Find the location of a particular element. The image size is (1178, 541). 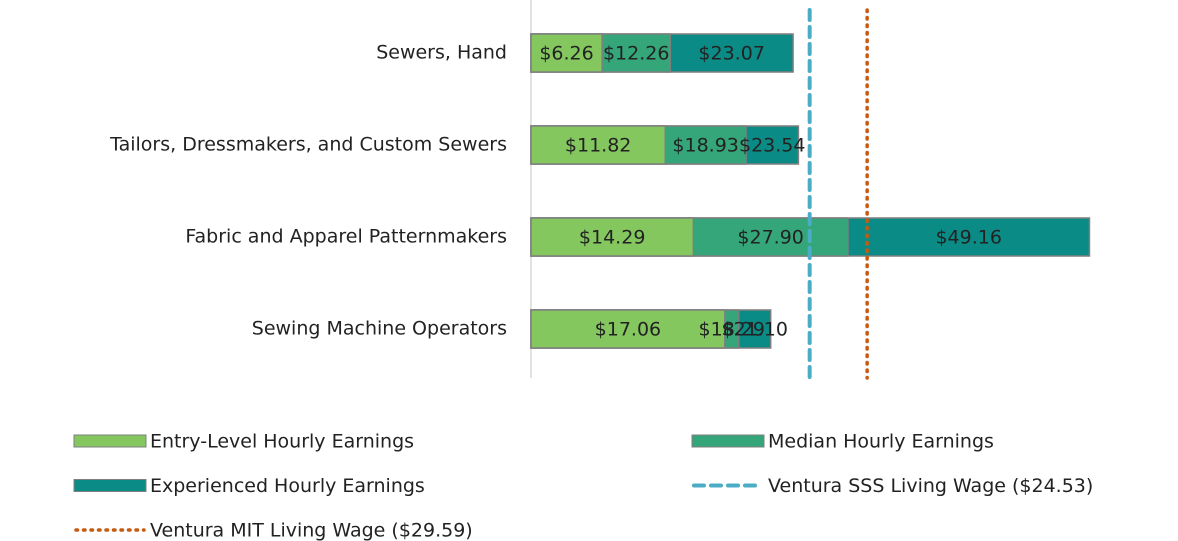

category-label: Sewers, Hand is located at coordinates (441, 53).